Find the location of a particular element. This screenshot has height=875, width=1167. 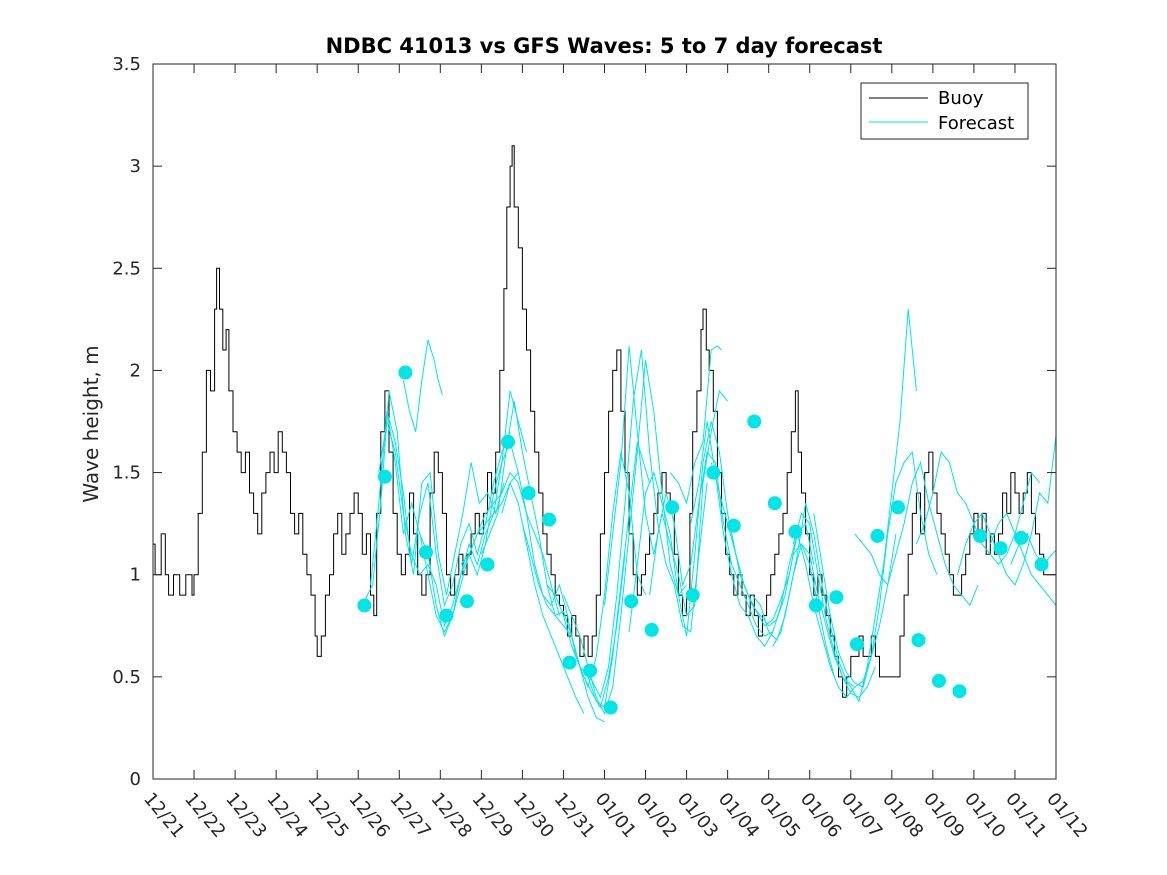

y-tick-label: 1.5 is located at coordinates (126, 473).